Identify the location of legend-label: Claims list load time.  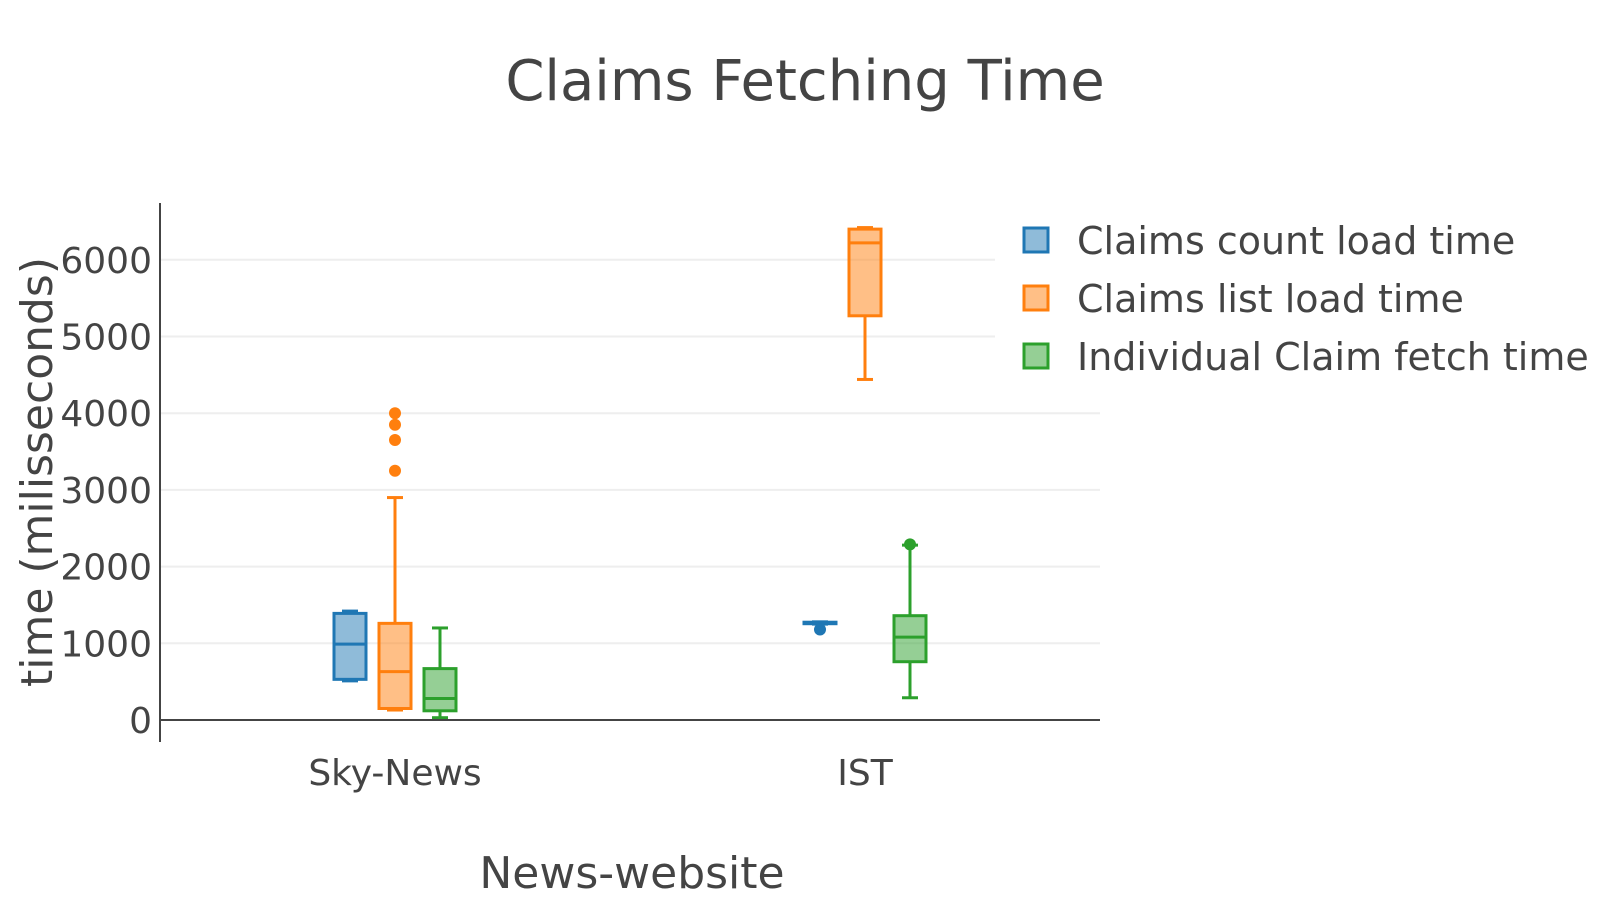
(1270, 299).